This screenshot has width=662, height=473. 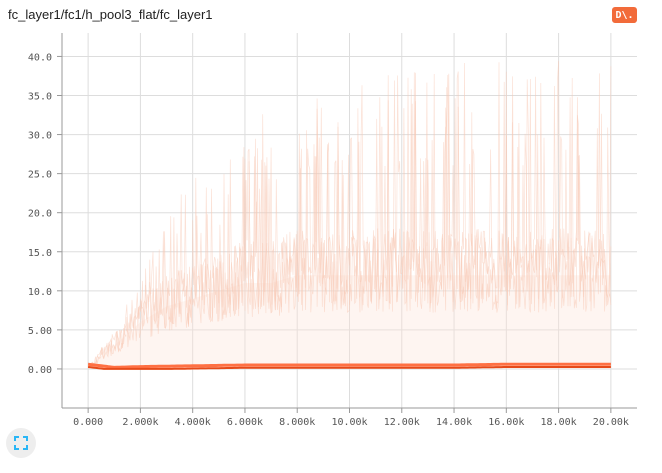 I want to click on y-tick-label: 40.0, so click(x=40, y=57).